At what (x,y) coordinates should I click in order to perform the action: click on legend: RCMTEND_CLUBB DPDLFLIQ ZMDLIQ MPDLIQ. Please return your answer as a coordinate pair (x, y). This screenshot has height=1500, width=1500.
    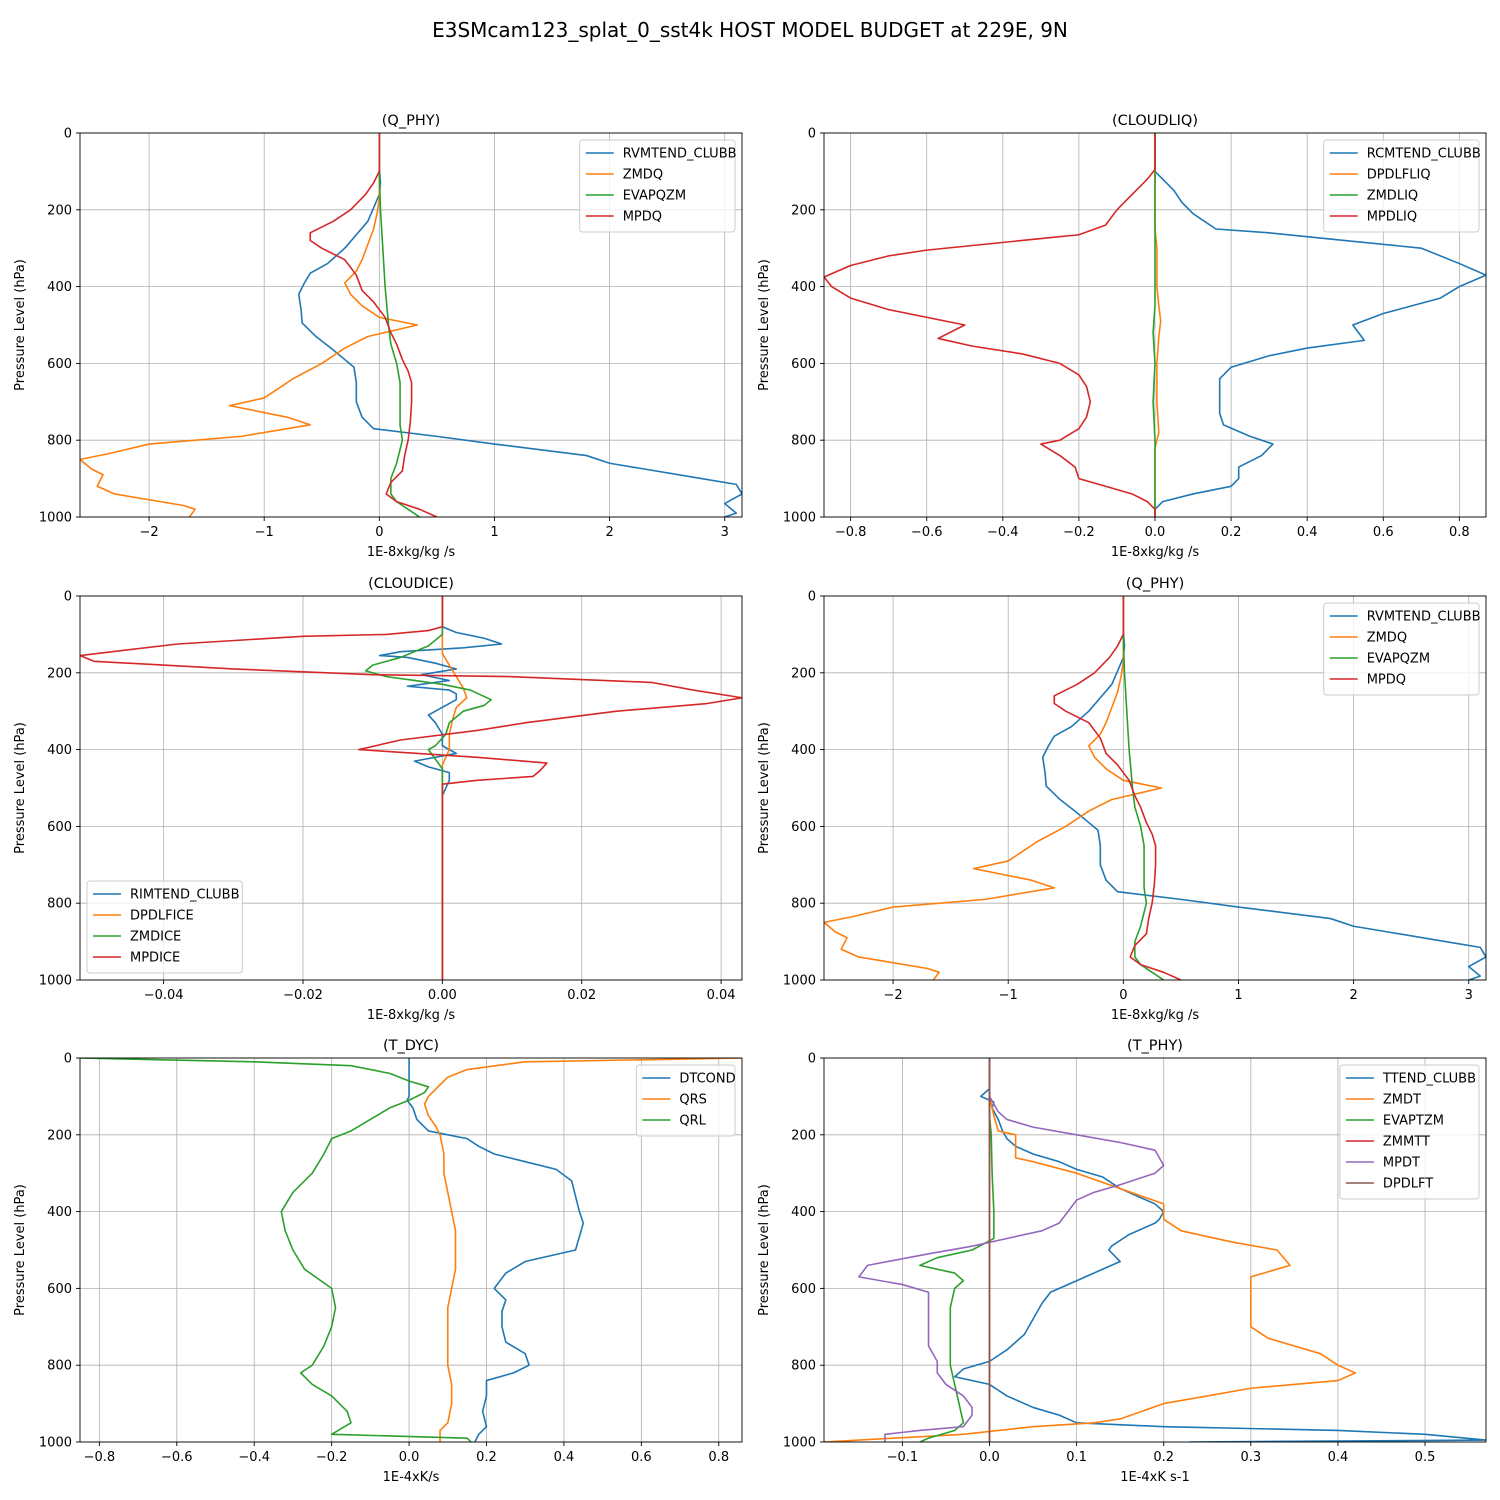
    Looking at the image, I should click on (1402, 186).